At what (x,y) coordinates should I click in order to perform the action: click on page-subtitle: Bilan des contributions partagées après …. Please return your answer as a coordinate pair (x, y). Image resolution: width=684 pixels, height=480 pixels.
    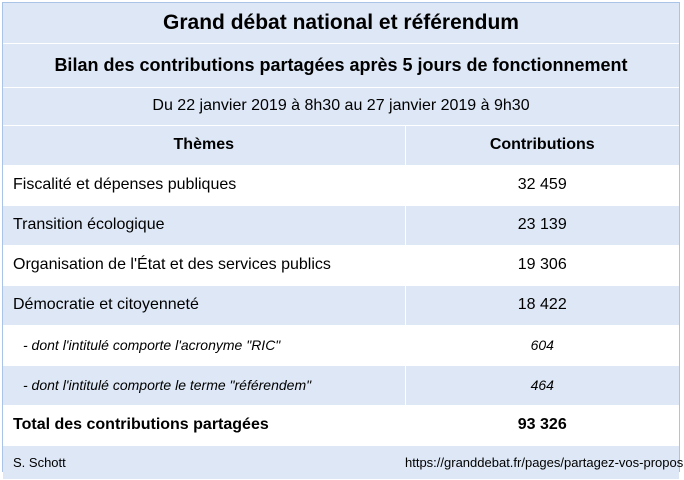
    Looking at the image, I should click on (341, 65).